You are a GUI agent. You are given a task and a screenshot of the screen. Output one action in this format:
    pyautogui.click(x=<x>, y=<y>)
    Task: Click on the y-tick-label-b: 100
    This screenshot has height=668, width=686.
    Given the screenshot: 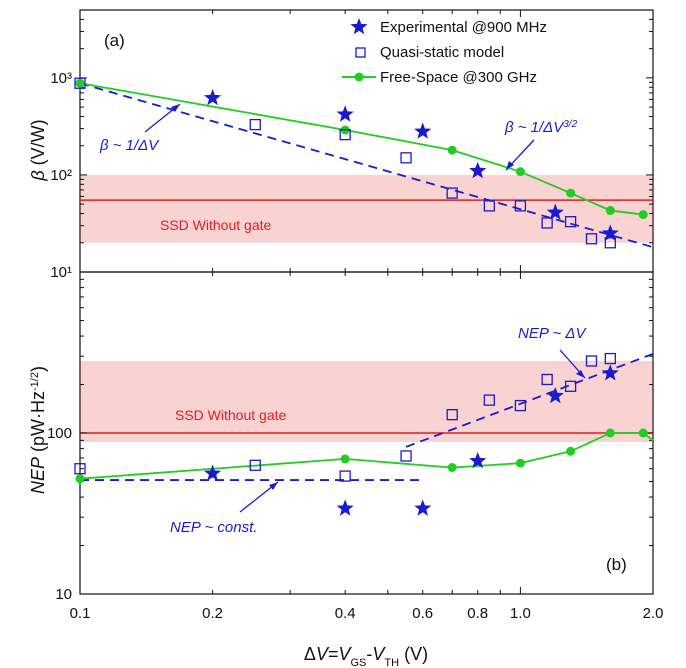 What is the action you would take?
    pyautogui.click(x=59, y=433)
    